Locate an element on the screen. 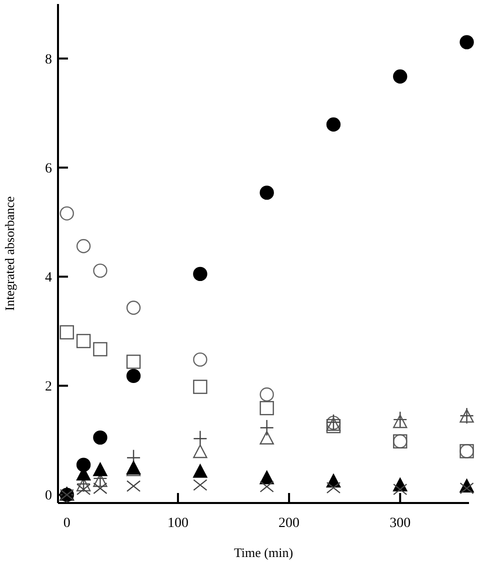 Image resolution: width=483 pixels, height=571 pixels. x-tick-label: 300 is located at coordinates (400, 523).